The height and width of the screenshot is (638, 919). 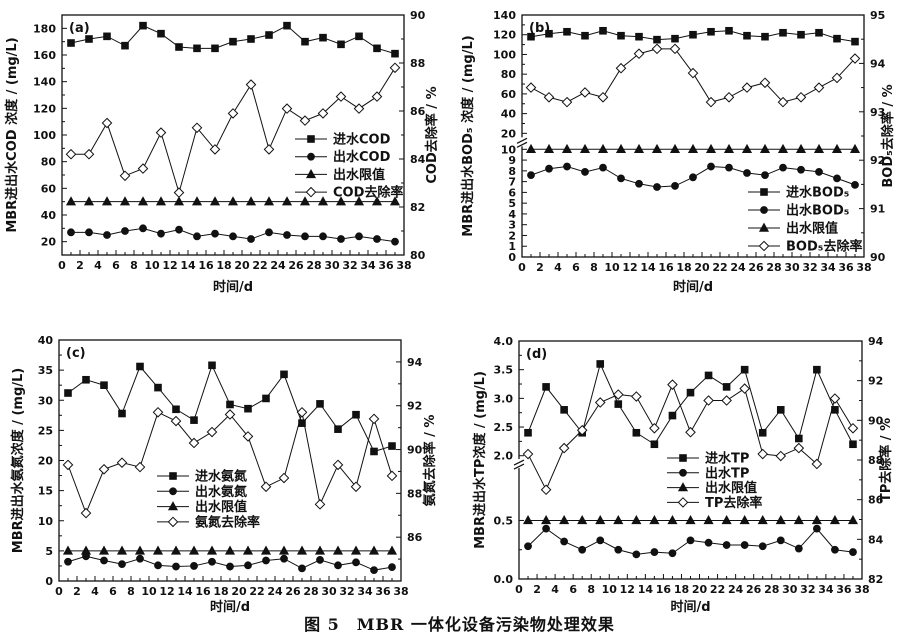 I want to click on y-right-tick-label: 90, so click(x=876, y=420).